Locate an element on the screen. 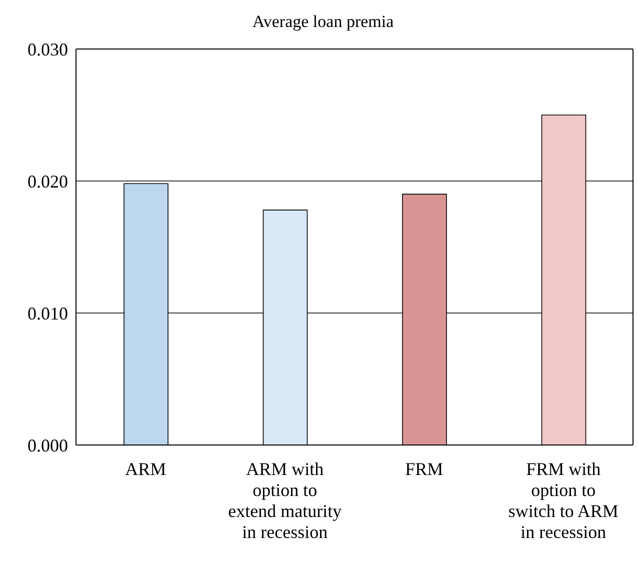  x-tick-label: FRM with option to switch to ARM in recession is located at coordinates (563, 500).